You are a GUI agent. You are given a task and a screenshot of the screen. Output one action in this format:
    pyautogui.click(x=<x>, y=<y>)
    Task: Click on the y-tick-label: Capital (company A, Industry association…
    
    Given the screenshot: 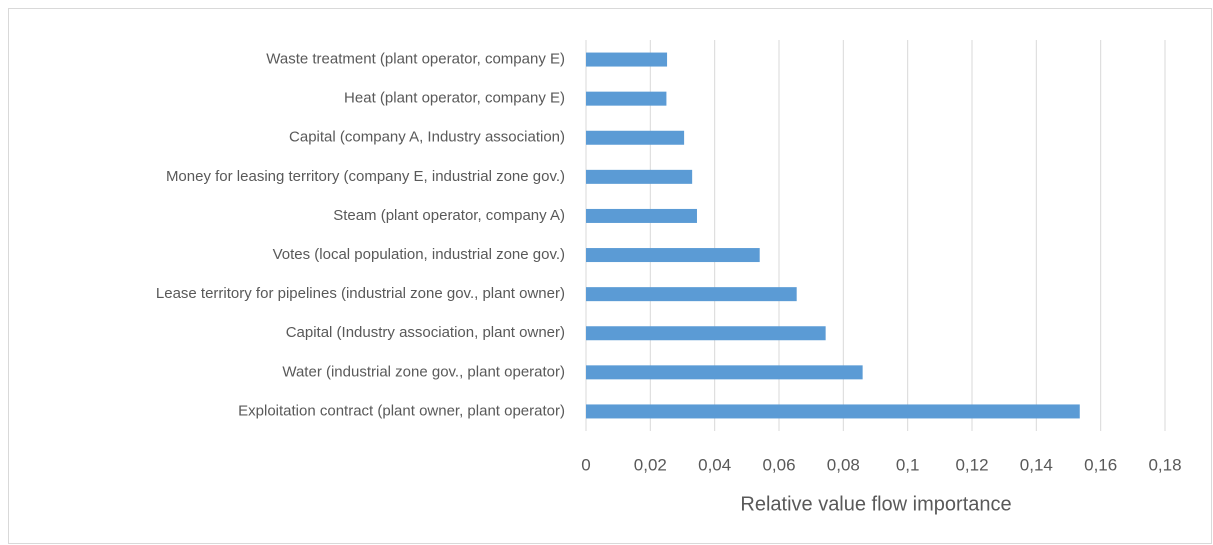 What is the action you would take?
    pyautogui.click(x=427, y=137)
    